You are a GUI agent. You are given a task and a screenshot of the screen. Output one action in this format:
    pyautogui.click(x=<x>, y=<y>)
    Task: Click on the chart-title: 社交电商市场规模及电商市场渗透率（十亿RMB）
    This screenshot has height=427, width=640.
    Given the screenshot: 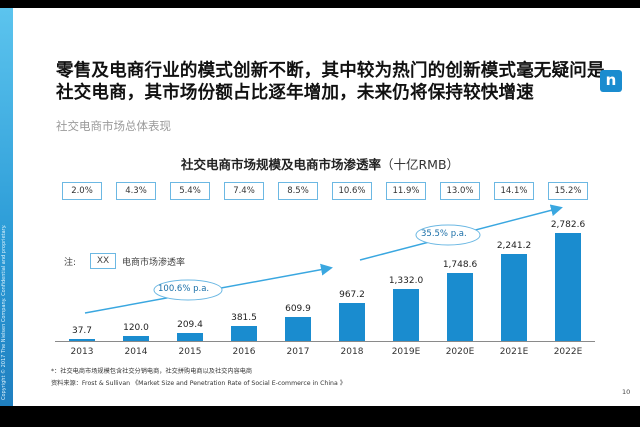 What is the action you would take?
    pyautogui.click(x=320, y=163)
    